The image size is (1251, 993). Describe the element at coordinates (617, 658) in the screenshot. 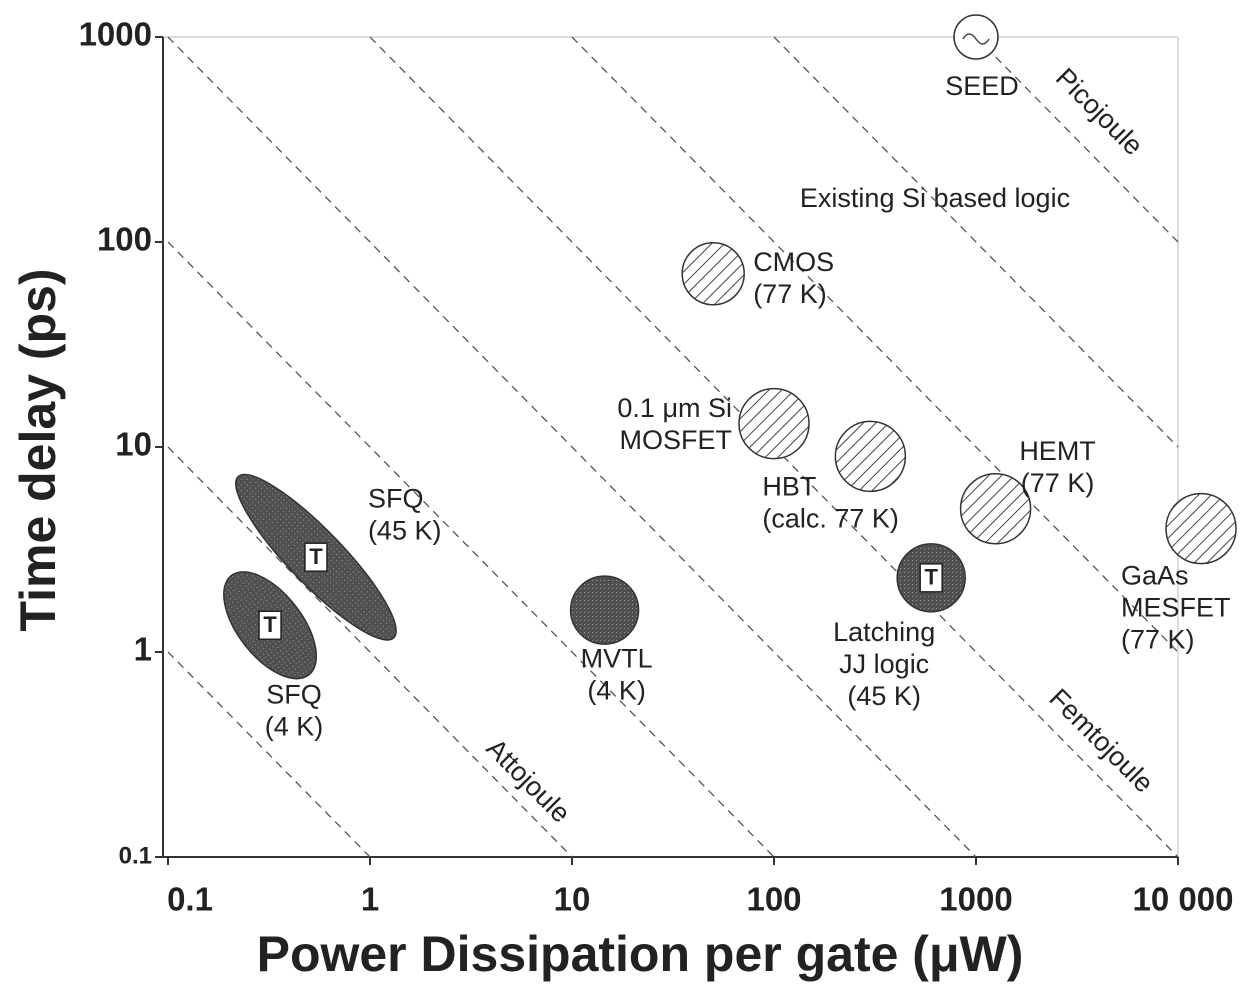

I see `point-label: MVTL` at that location.